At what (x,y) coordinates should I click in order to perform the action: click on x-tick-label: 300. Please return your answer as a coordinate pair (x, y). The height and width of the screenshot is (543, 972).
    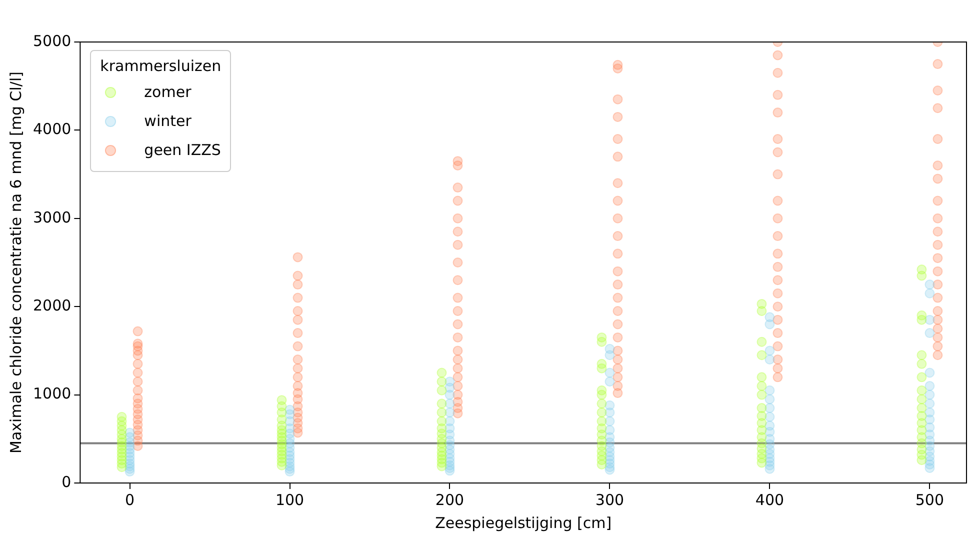
    Looking at the image, I should click on (609, 499).